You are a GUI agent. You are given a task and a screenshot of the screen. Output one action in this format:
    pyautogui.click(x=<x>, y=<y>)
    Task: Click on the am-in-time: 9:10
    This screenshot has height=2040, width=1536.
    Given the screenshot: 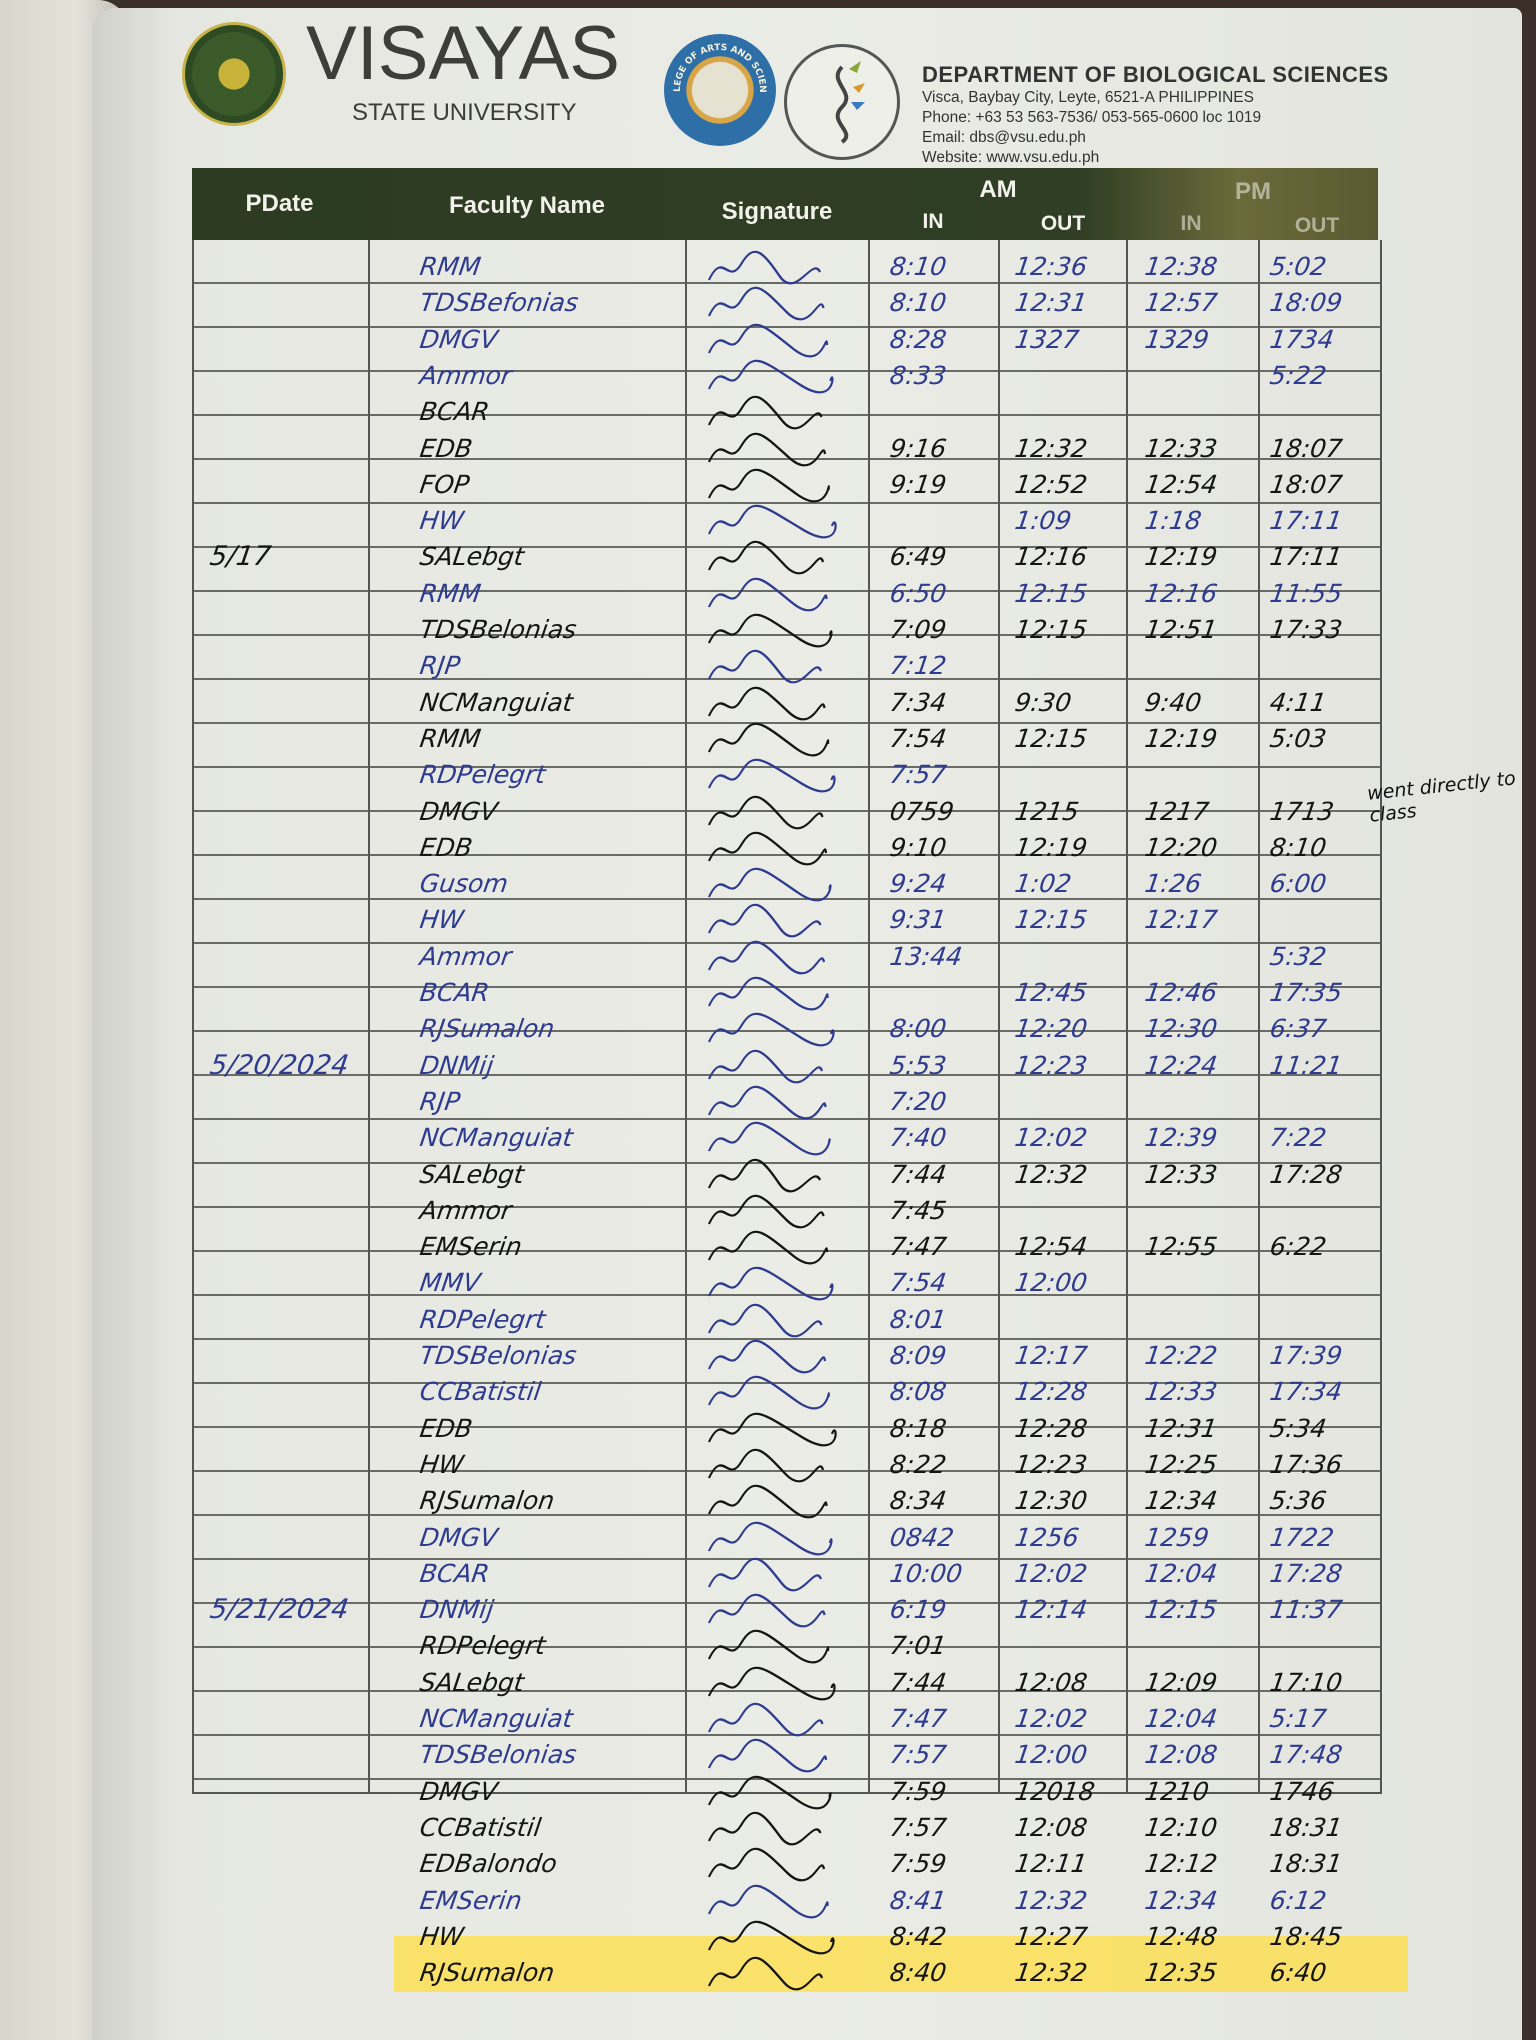 What is the action you would take?
    pyautogui.click(x=918, y=847)
    